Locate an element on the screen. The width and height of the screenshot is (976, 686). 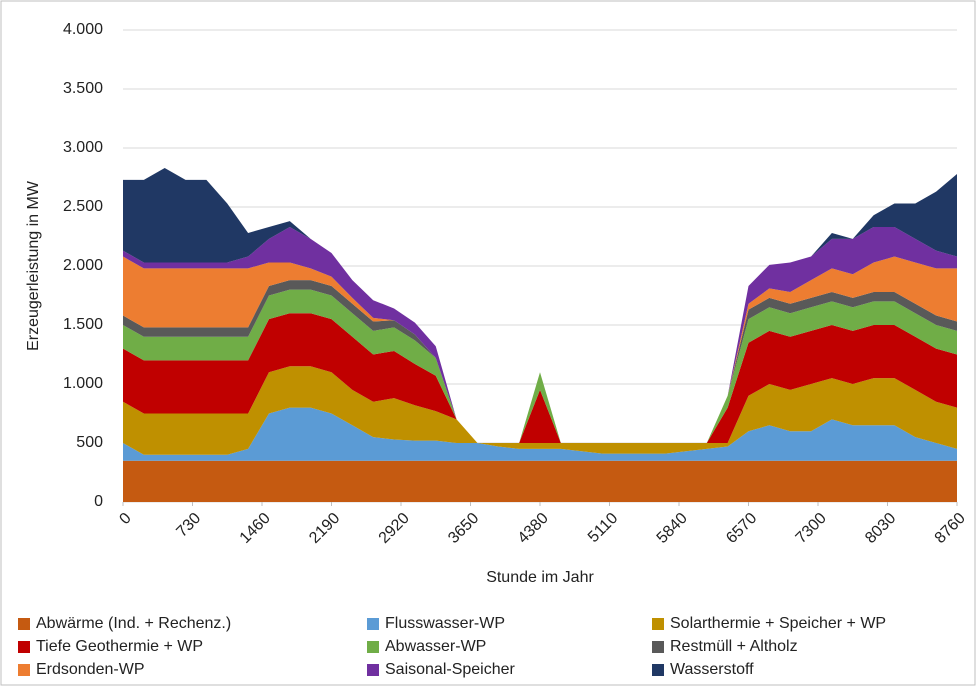
legend-label: Restmüll + Altholz is located at coordinates (734, 646).